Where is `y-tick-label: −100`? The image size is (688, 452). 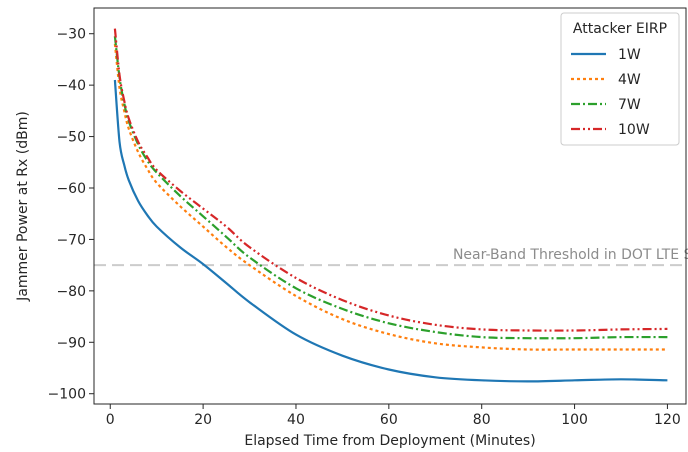 y-tick-label: −100 is located at coordinates (67, 395).